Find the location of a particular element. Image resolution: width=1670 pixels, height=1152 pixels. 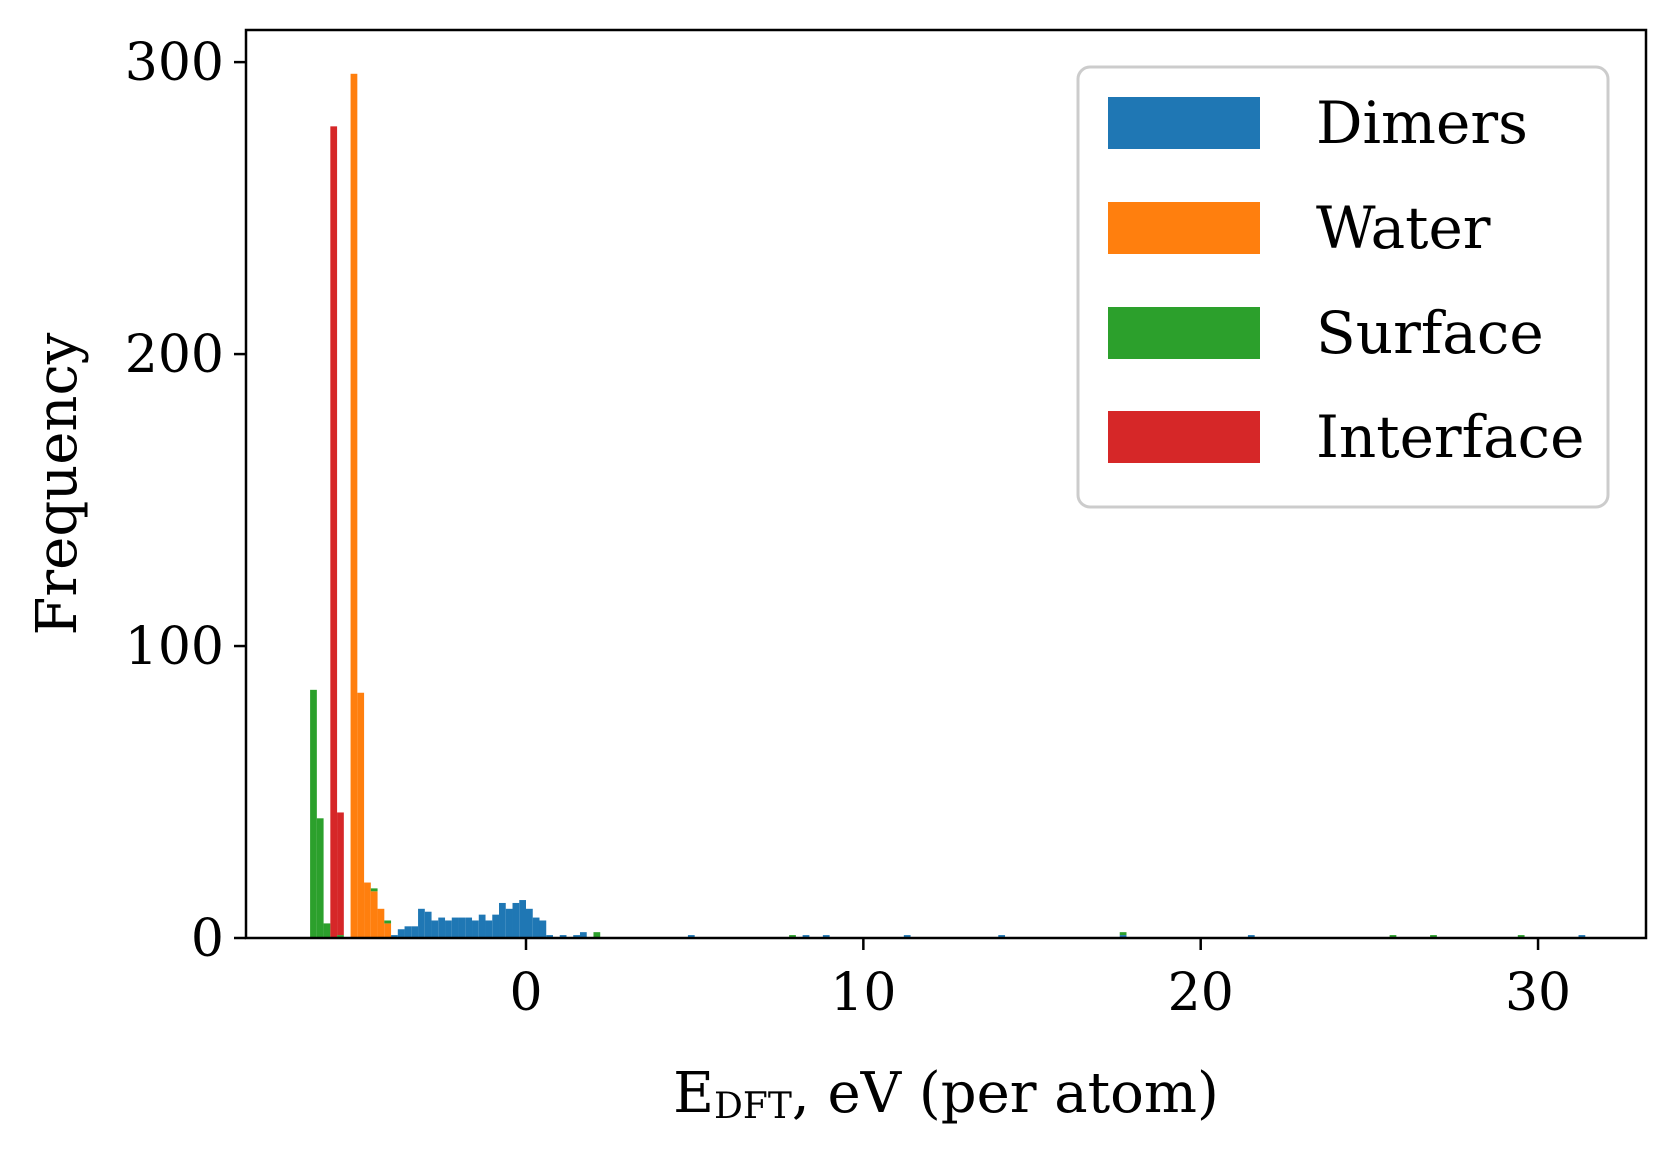

legend: Dimers Water Surface Interface is located at coordinates (1343, 287).